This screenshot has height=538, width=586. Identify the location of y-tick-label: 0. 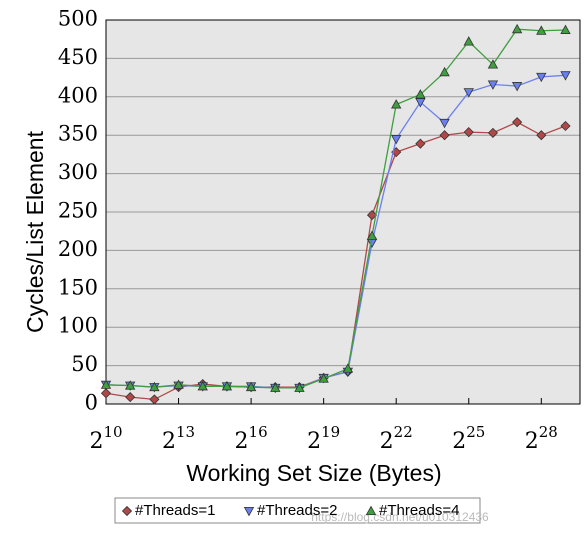
(91, 403).